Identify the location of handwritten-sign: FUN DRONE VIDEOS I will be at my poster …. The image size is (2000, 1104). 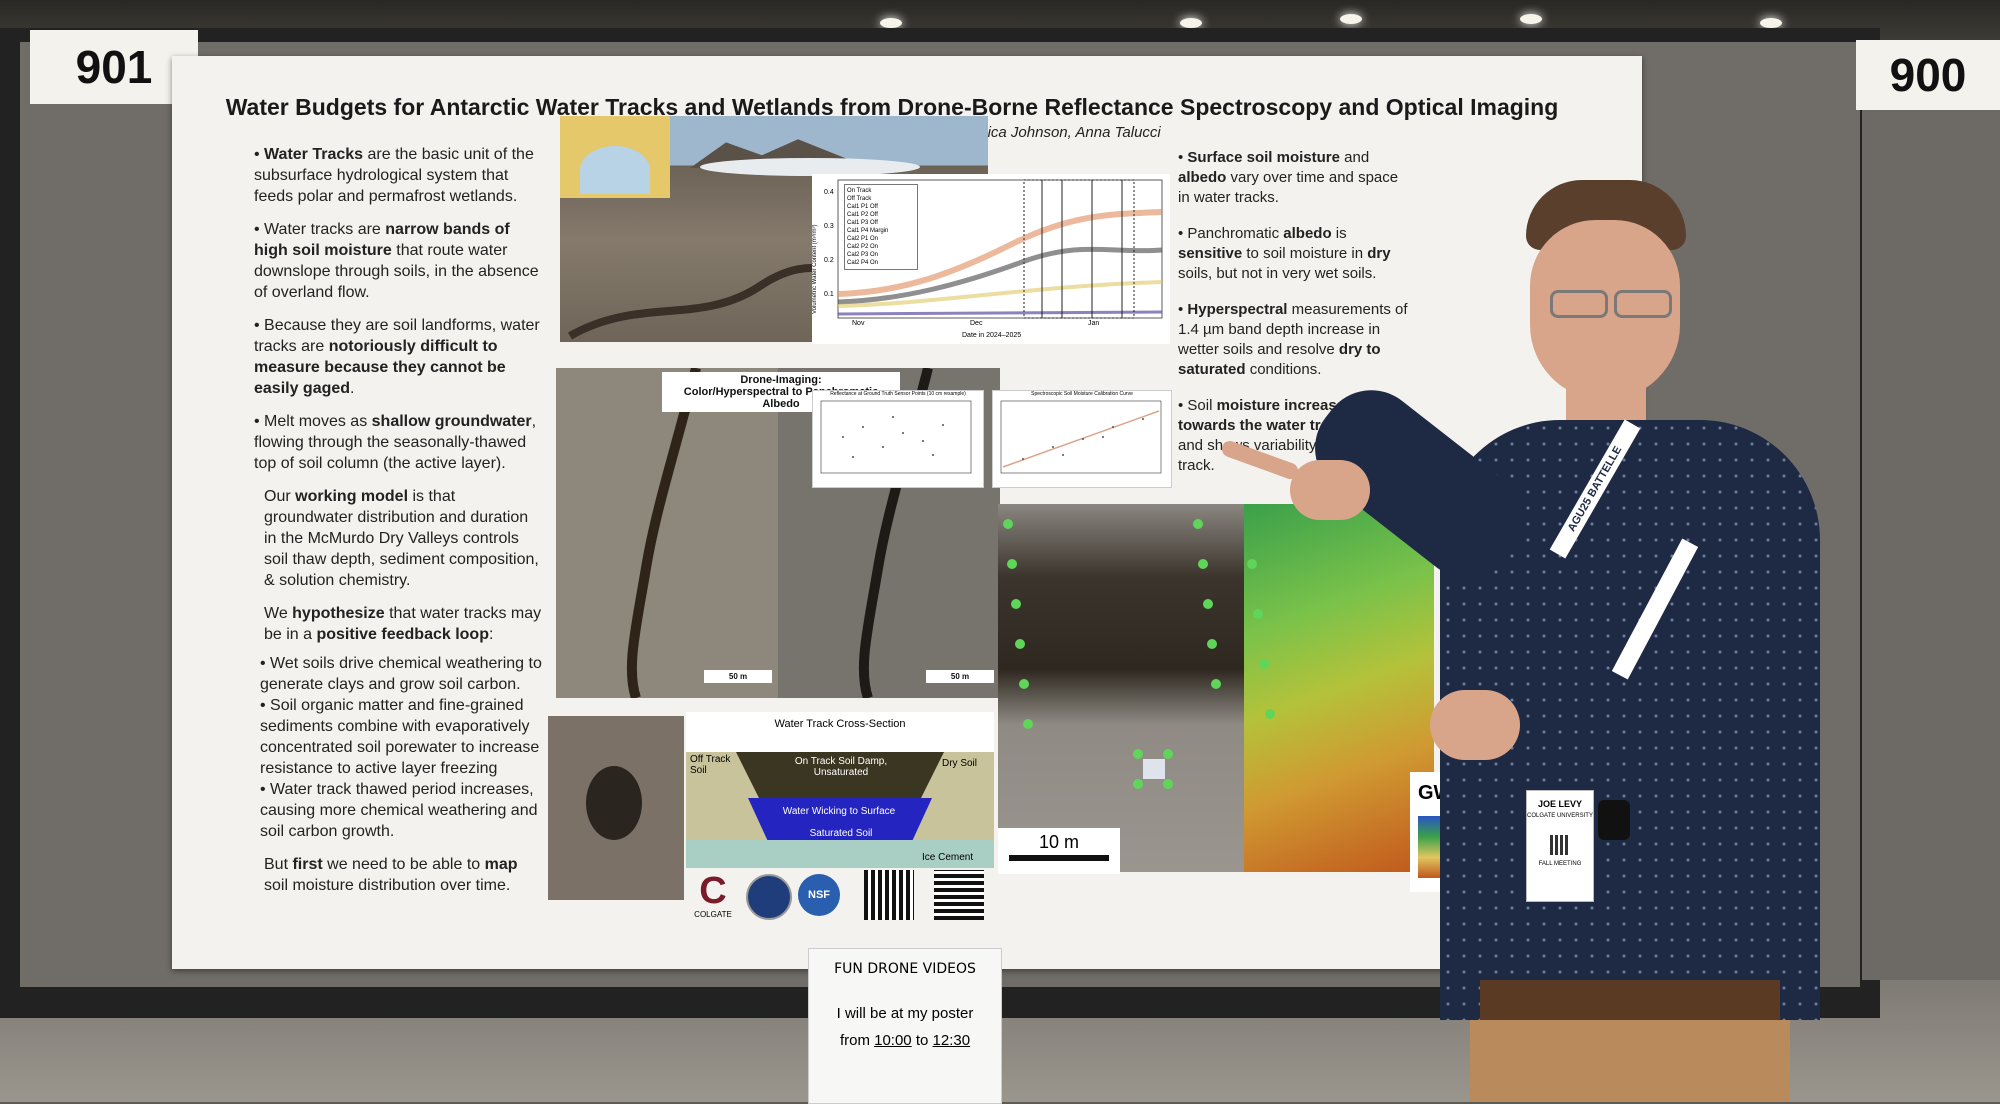
(905, 1026).